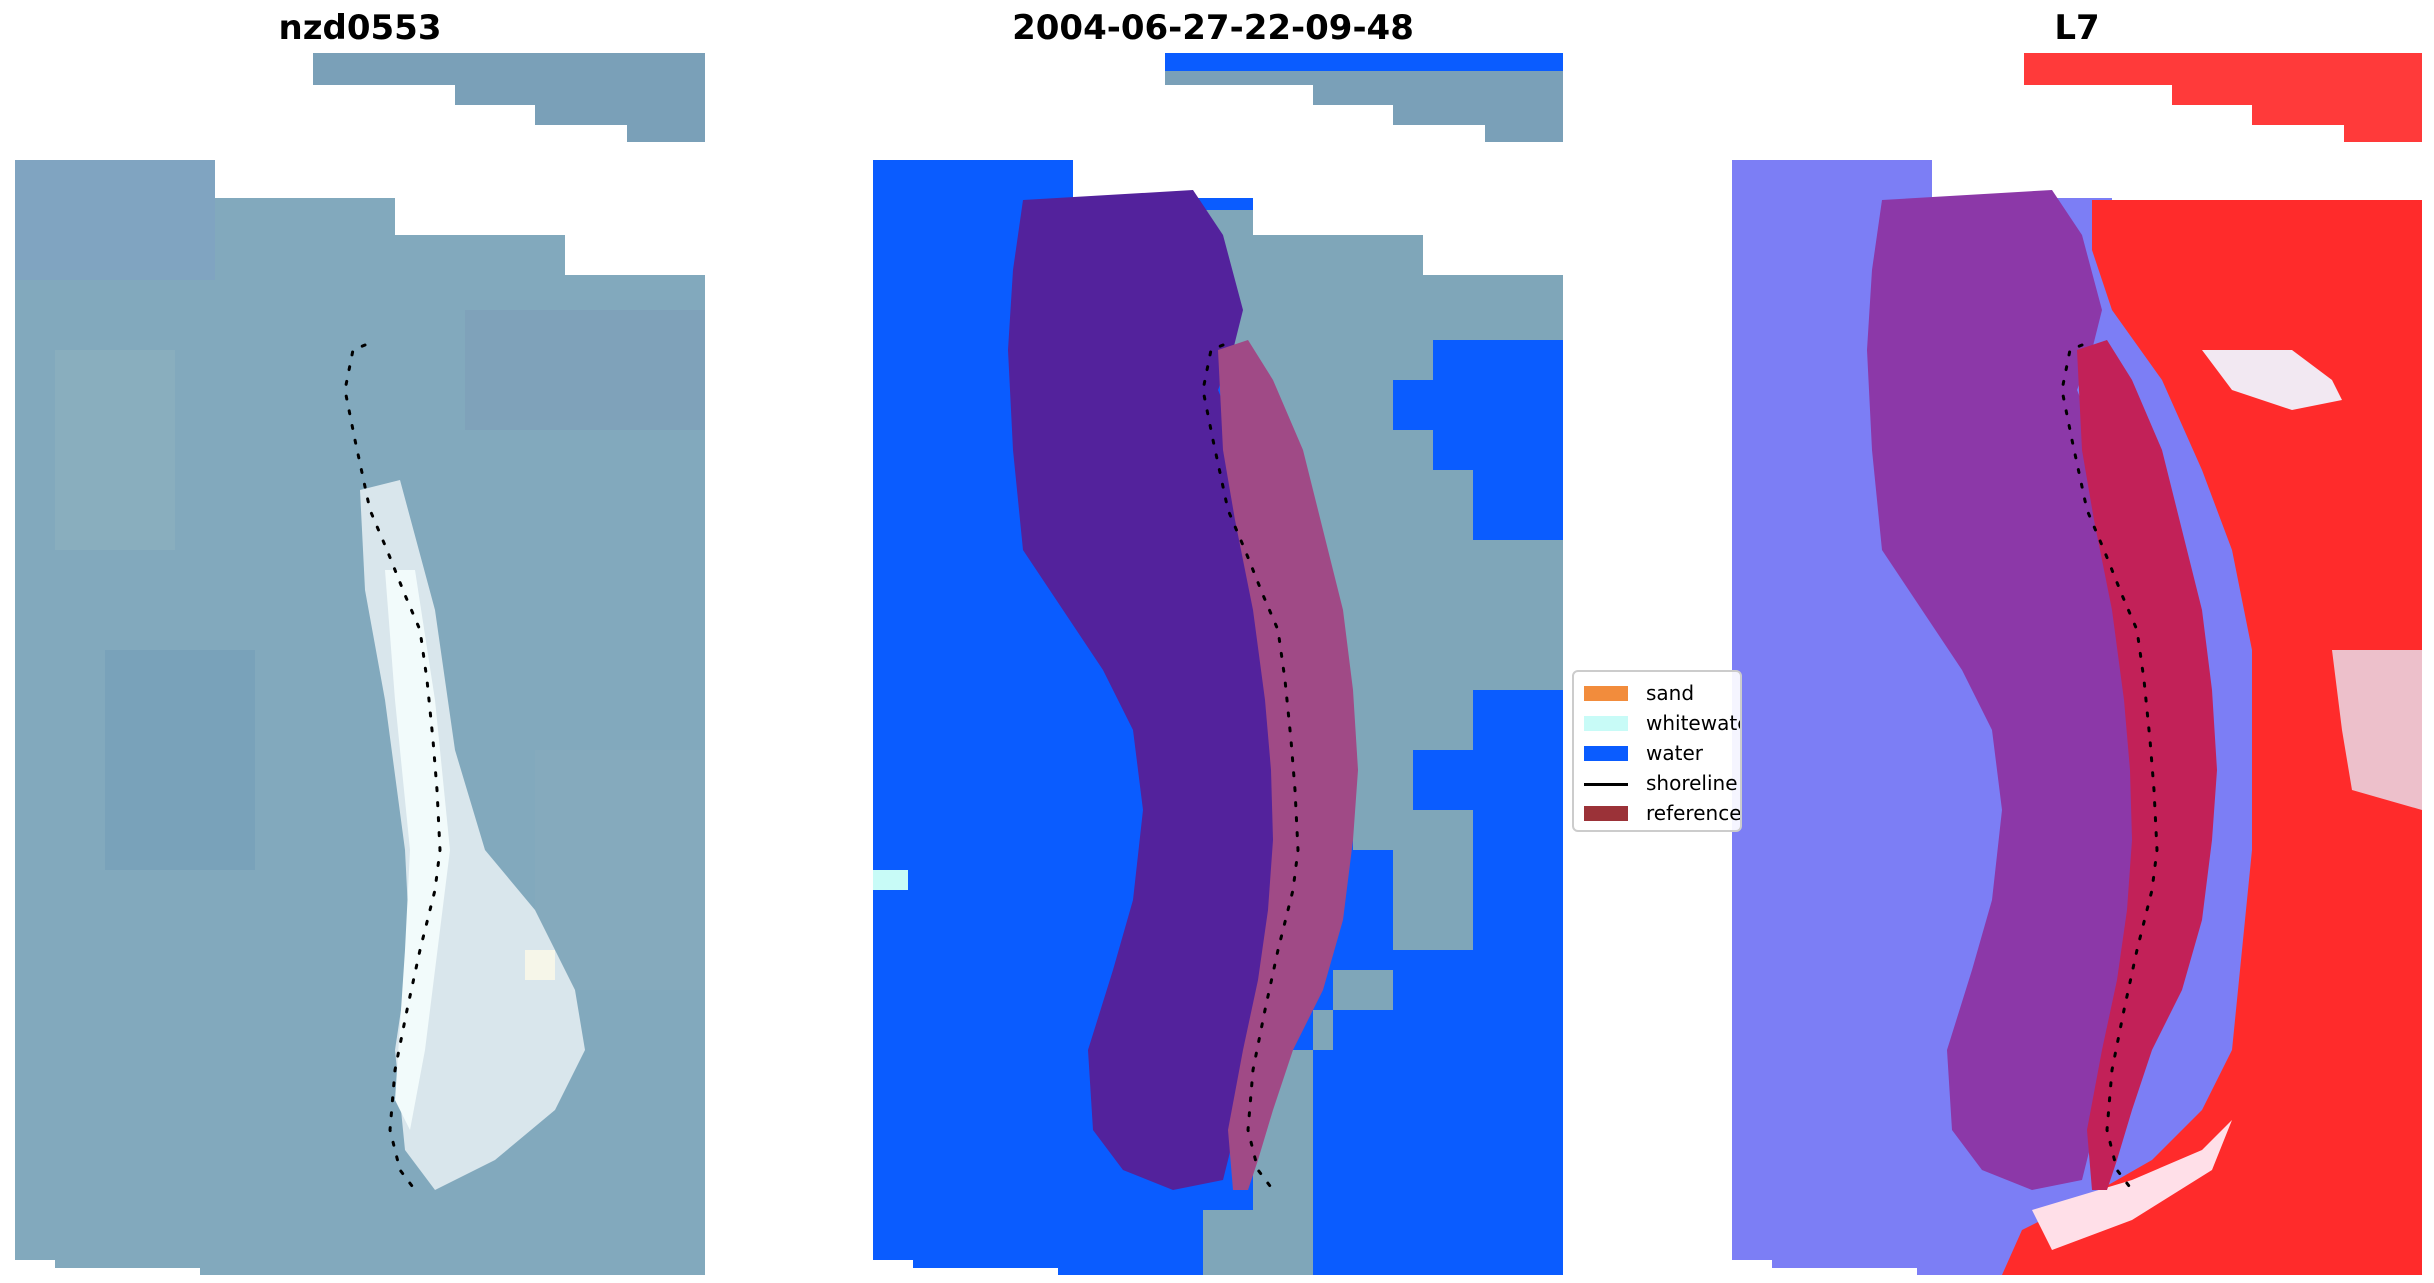 The width and height of the screenshot is (2434, 1283). Describe the element at coordinates (1694, 813) in the screenshot. I see `legend-label: reference` at that location.